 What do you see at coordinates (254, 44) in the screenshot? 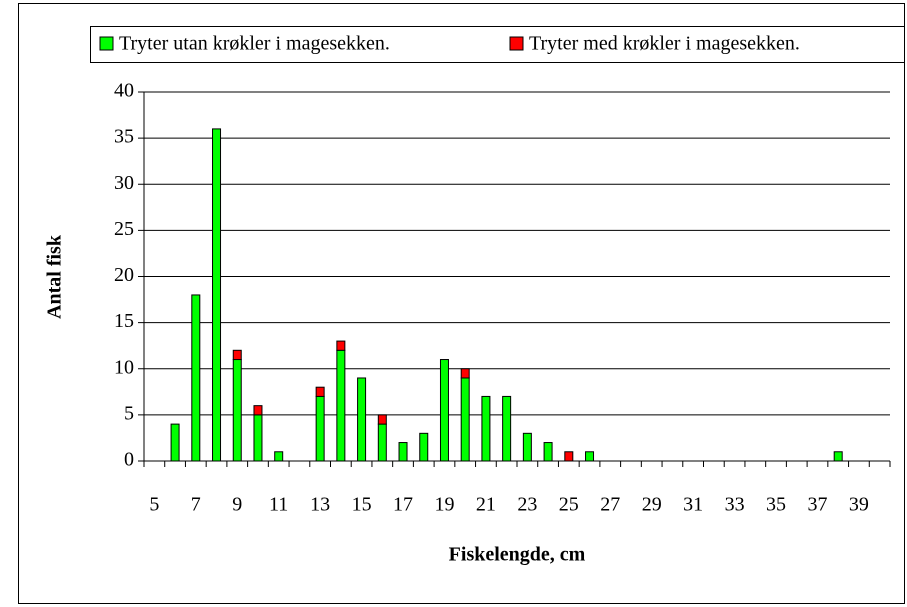
I see `legend-label: Tryter utan krøkler i magesekken.` at bounding box center [254, 44].